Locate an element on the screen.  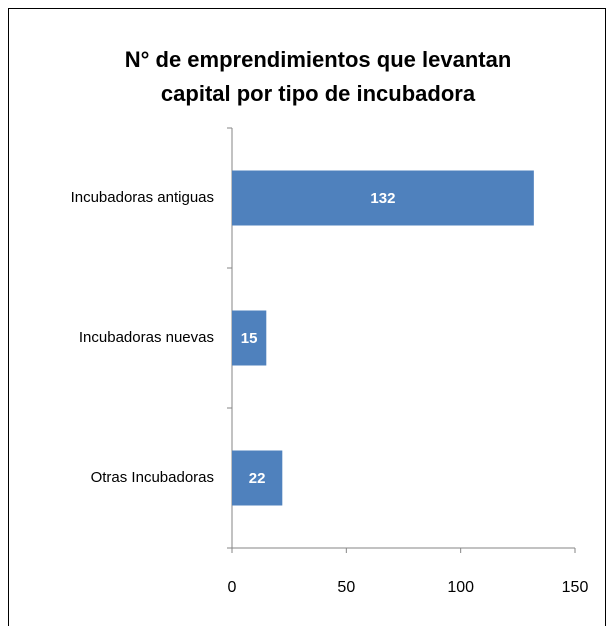
value-label: 22 is located at coordinates (257, 478).